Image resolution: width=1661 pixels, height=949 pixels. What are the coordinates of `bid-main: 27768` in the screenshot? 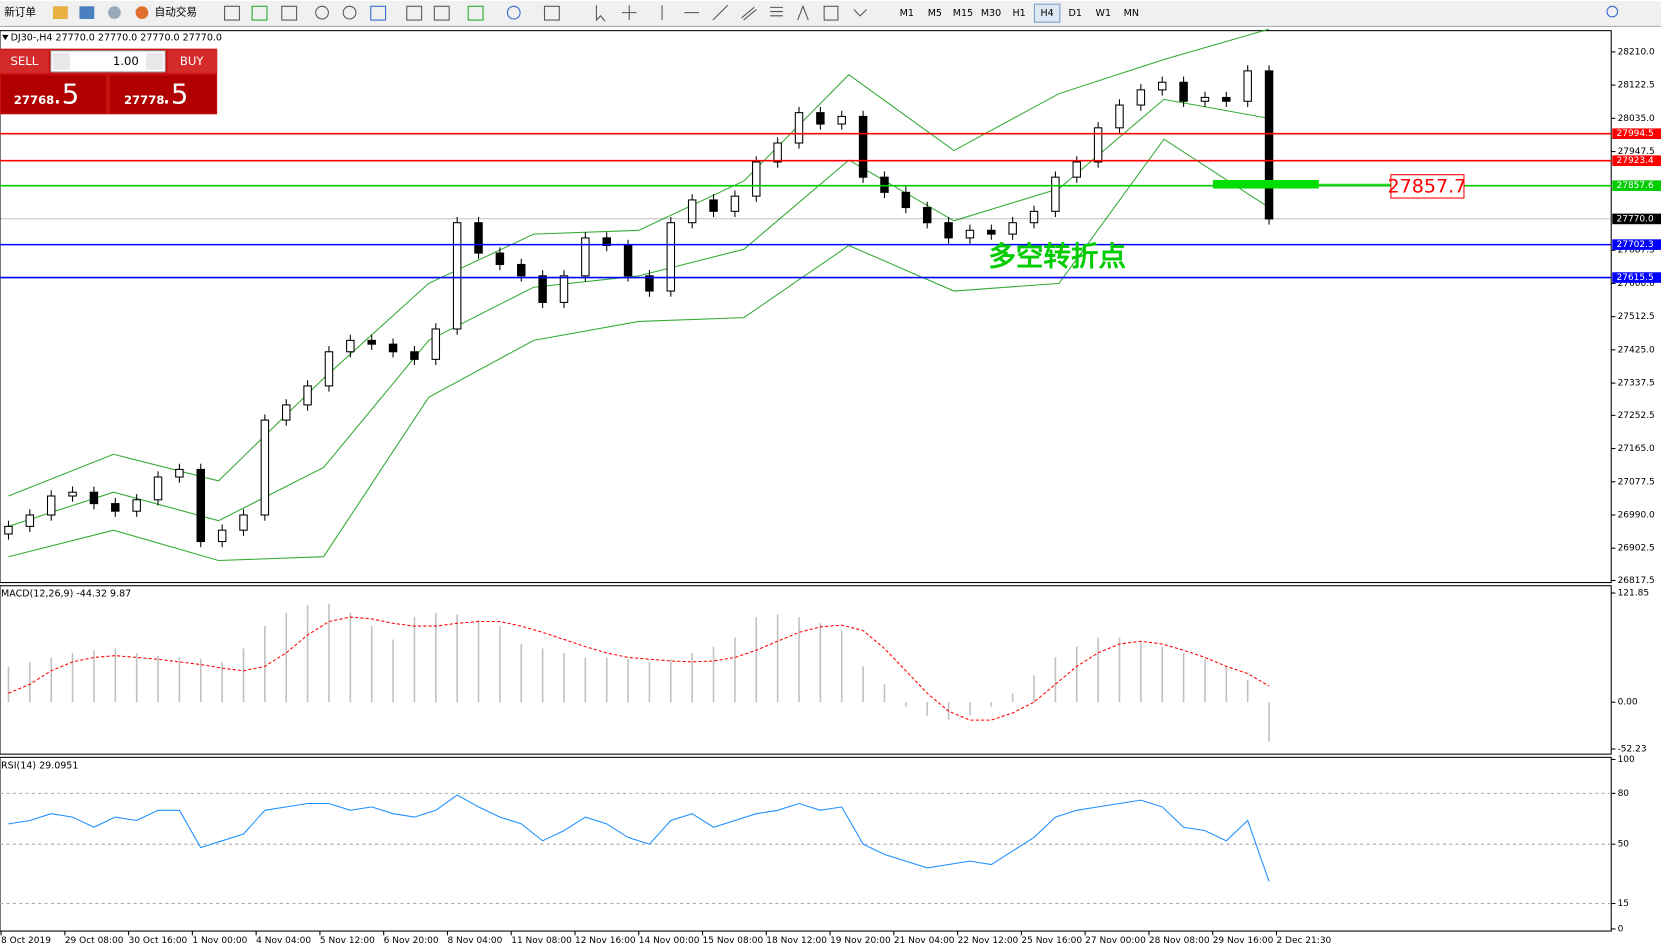 It's located at (34, 100).